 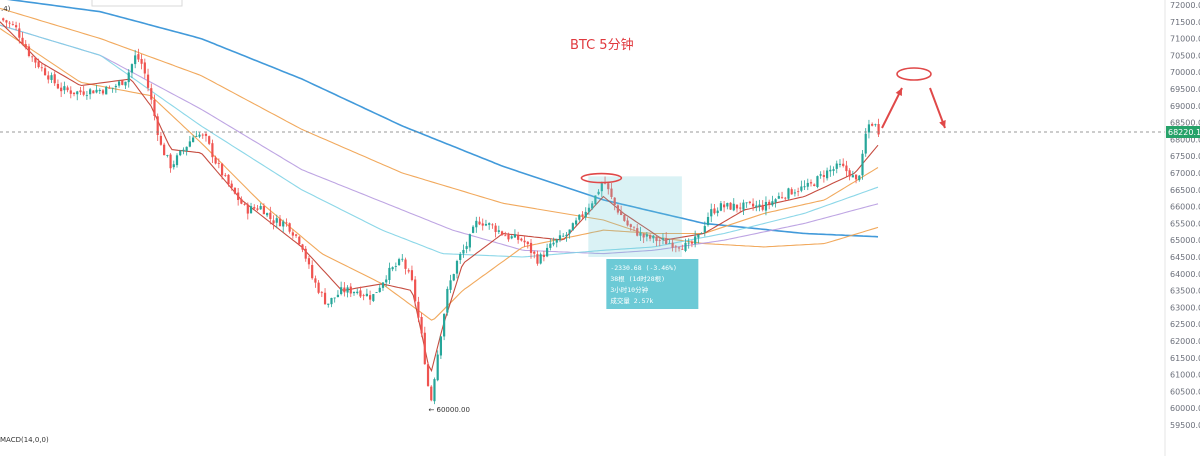 What do you see at coordinates (24, 440) in the screenshot?
I see `indicator-label: MACD(14,0,0)` at bounding box center [24, 440].